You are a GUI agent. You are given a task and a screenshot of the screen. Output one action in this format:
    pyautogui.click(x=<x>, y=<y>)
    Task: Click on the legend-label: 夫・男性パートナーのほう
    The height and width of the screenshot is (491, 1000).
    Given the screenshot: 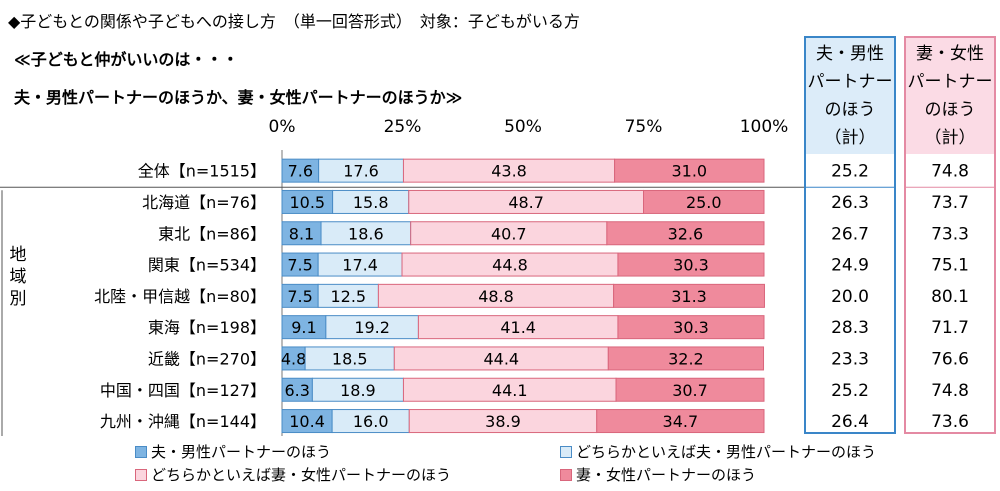 What is the action you would take?
    pyautogui.click(x=241, y=452)
    